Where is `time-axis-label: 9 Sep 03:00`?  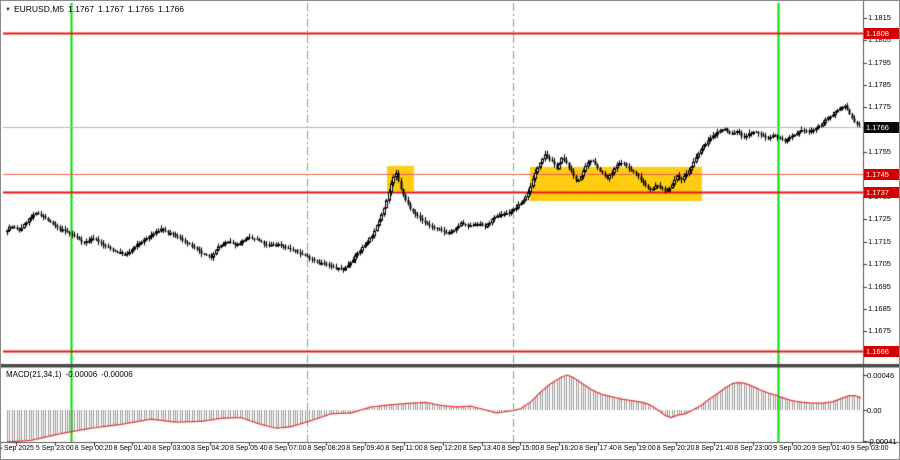 time-axis-label: 9 Sep 03:00 is located at coordinates (869, 448).